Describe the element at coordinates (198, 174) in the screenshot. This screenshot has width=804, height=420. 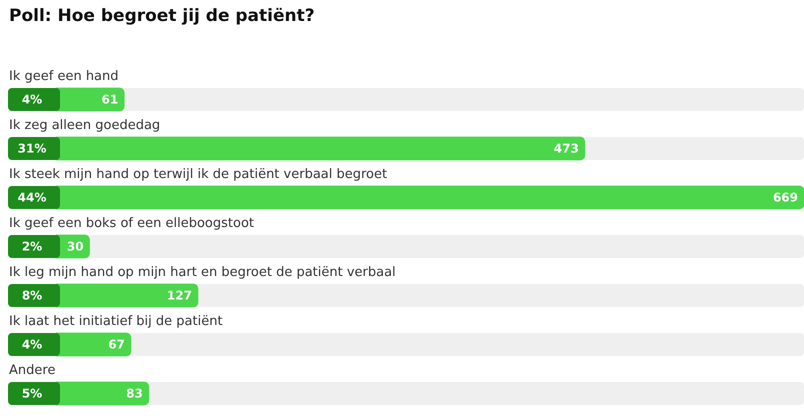
I see `y-tick-label: Ik steek mijn hand op terwijl ik de patiënt verbaal begroet` at that location.